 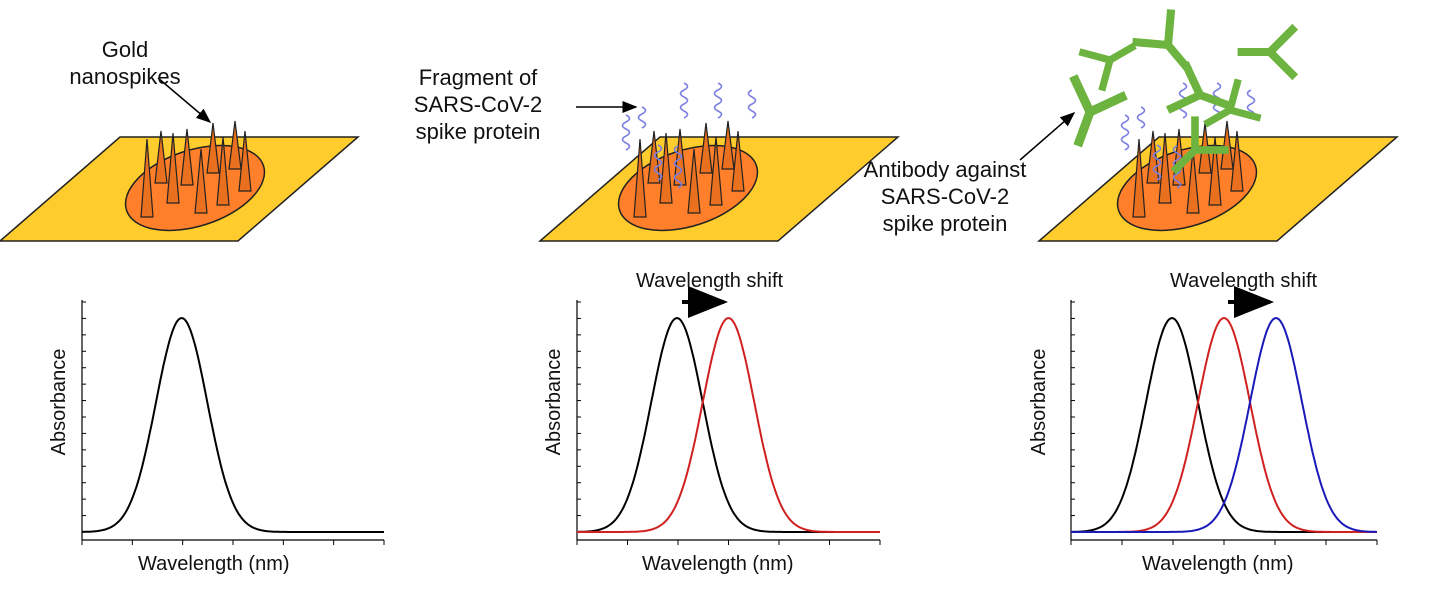 What do you see at coordinates (1039, 402) in the screenshot?
I see `ylabel-chart3: Absorbance` at bounding box center [1039, 402].